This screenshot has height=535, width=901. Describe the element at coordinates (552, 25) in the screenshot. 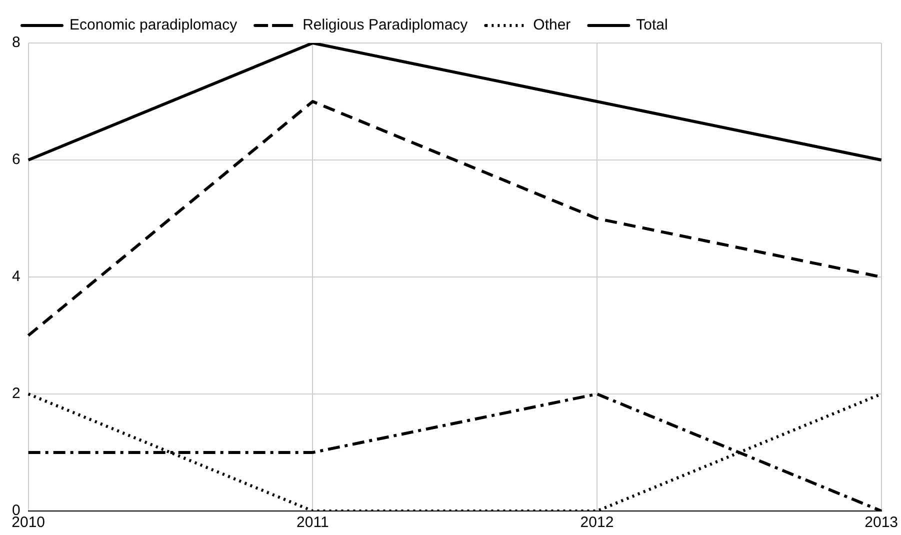

I see `legend-label: Other` at that location.